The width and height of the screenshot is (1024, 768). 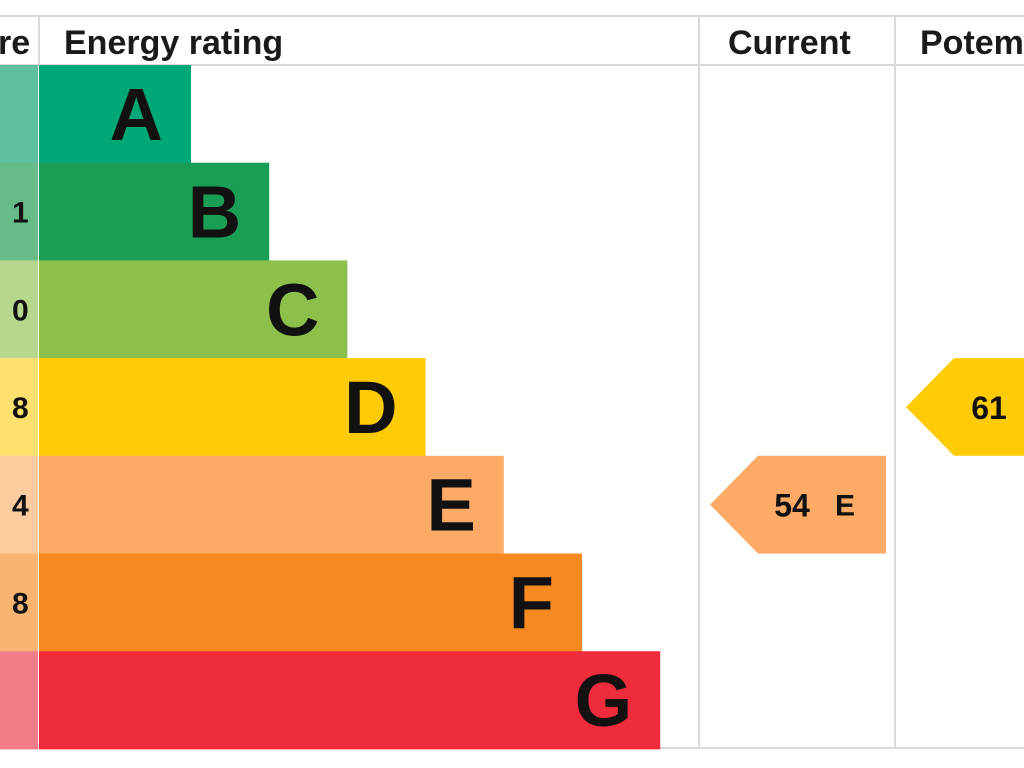 I want to click on rating-arrows: 54 E 61, so click(x=867, y=456).